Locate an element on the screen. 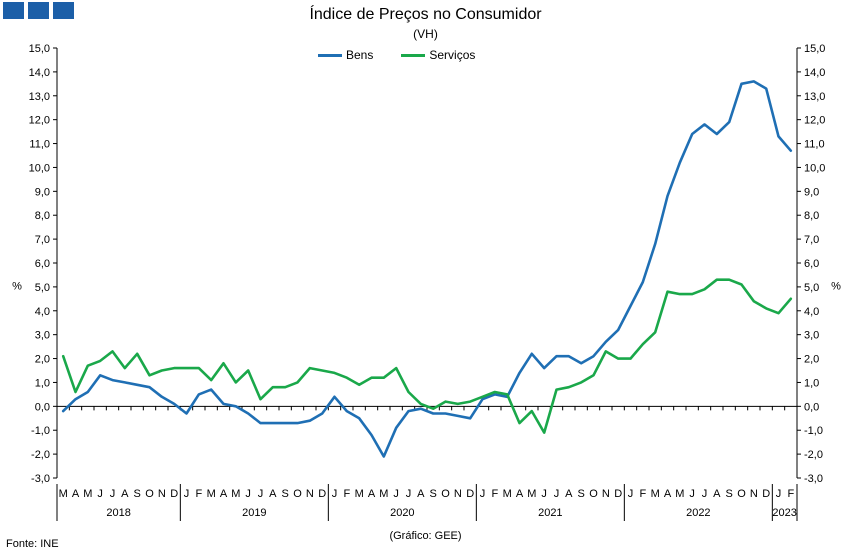 Image resolution: width=851 pixels, height=554 pixels. y-axis-label-left: % is located at coordinates (17, 286).